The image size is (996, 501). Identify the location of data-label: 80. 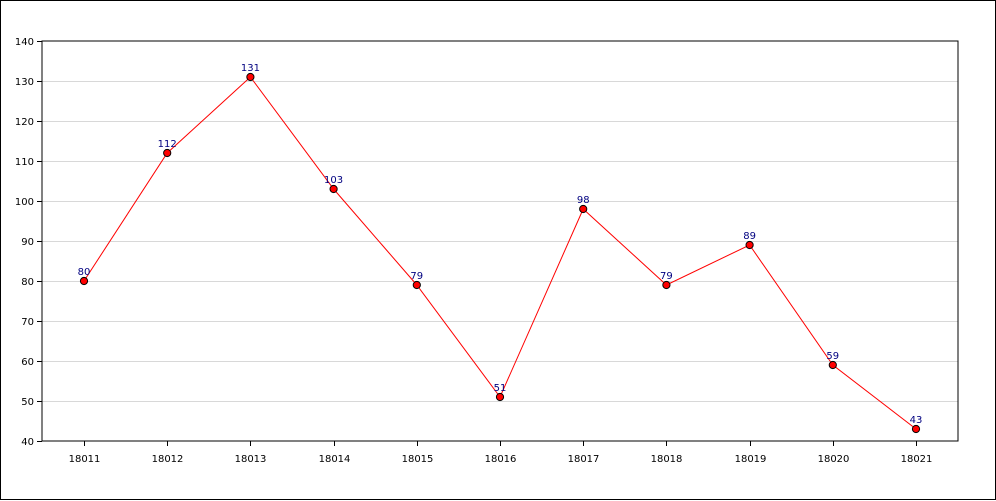
(84, 272).